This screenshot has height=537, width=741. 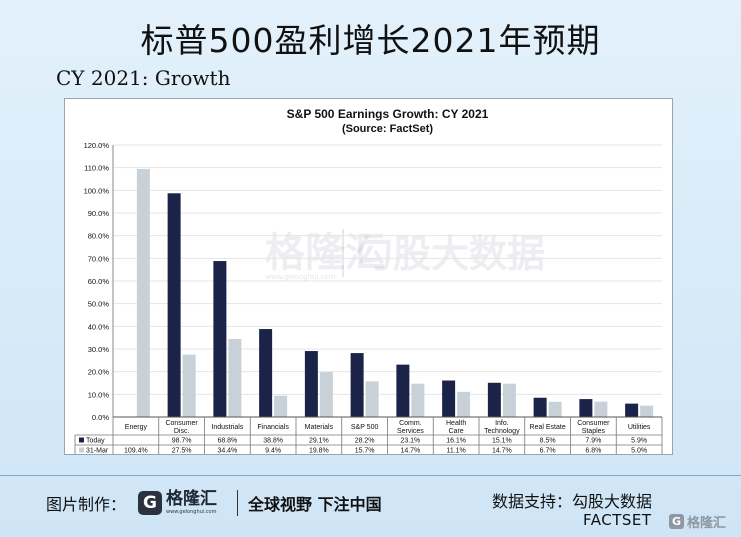 What do you see at coordinates (456, 441) in the screenshot?
I see `data-value-label: 16.1%` at bounding box center [456, 441].